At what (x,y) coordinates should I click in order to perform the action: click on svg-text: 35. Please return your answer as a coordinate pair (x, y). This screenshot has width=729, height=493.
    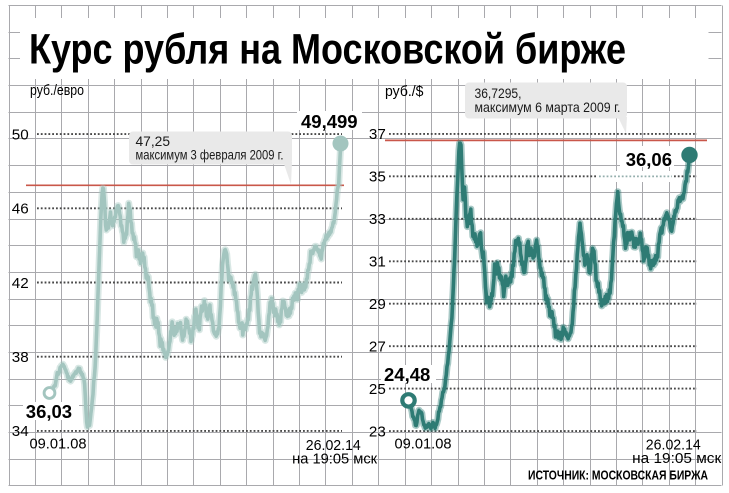
    Looking at the image, I should click on (377, 177).